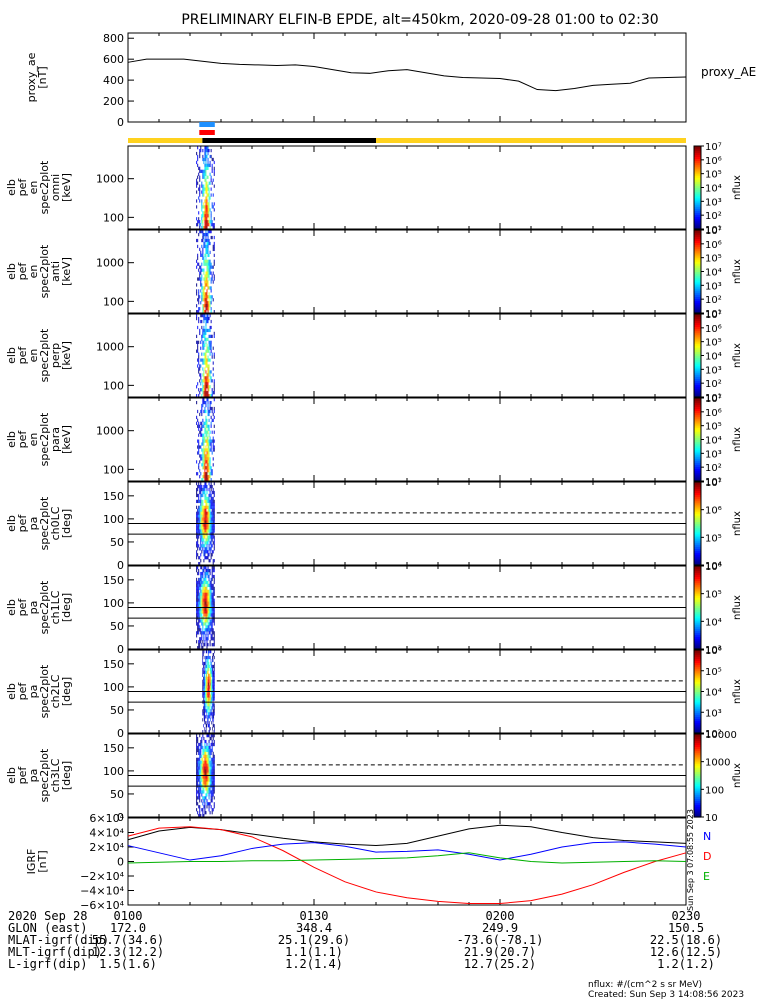 This screenshot has width=775, height=1000. Describe the element at coordinates (33, 440) in the screenshot. I see `y-axis-label-line: en` at that location.